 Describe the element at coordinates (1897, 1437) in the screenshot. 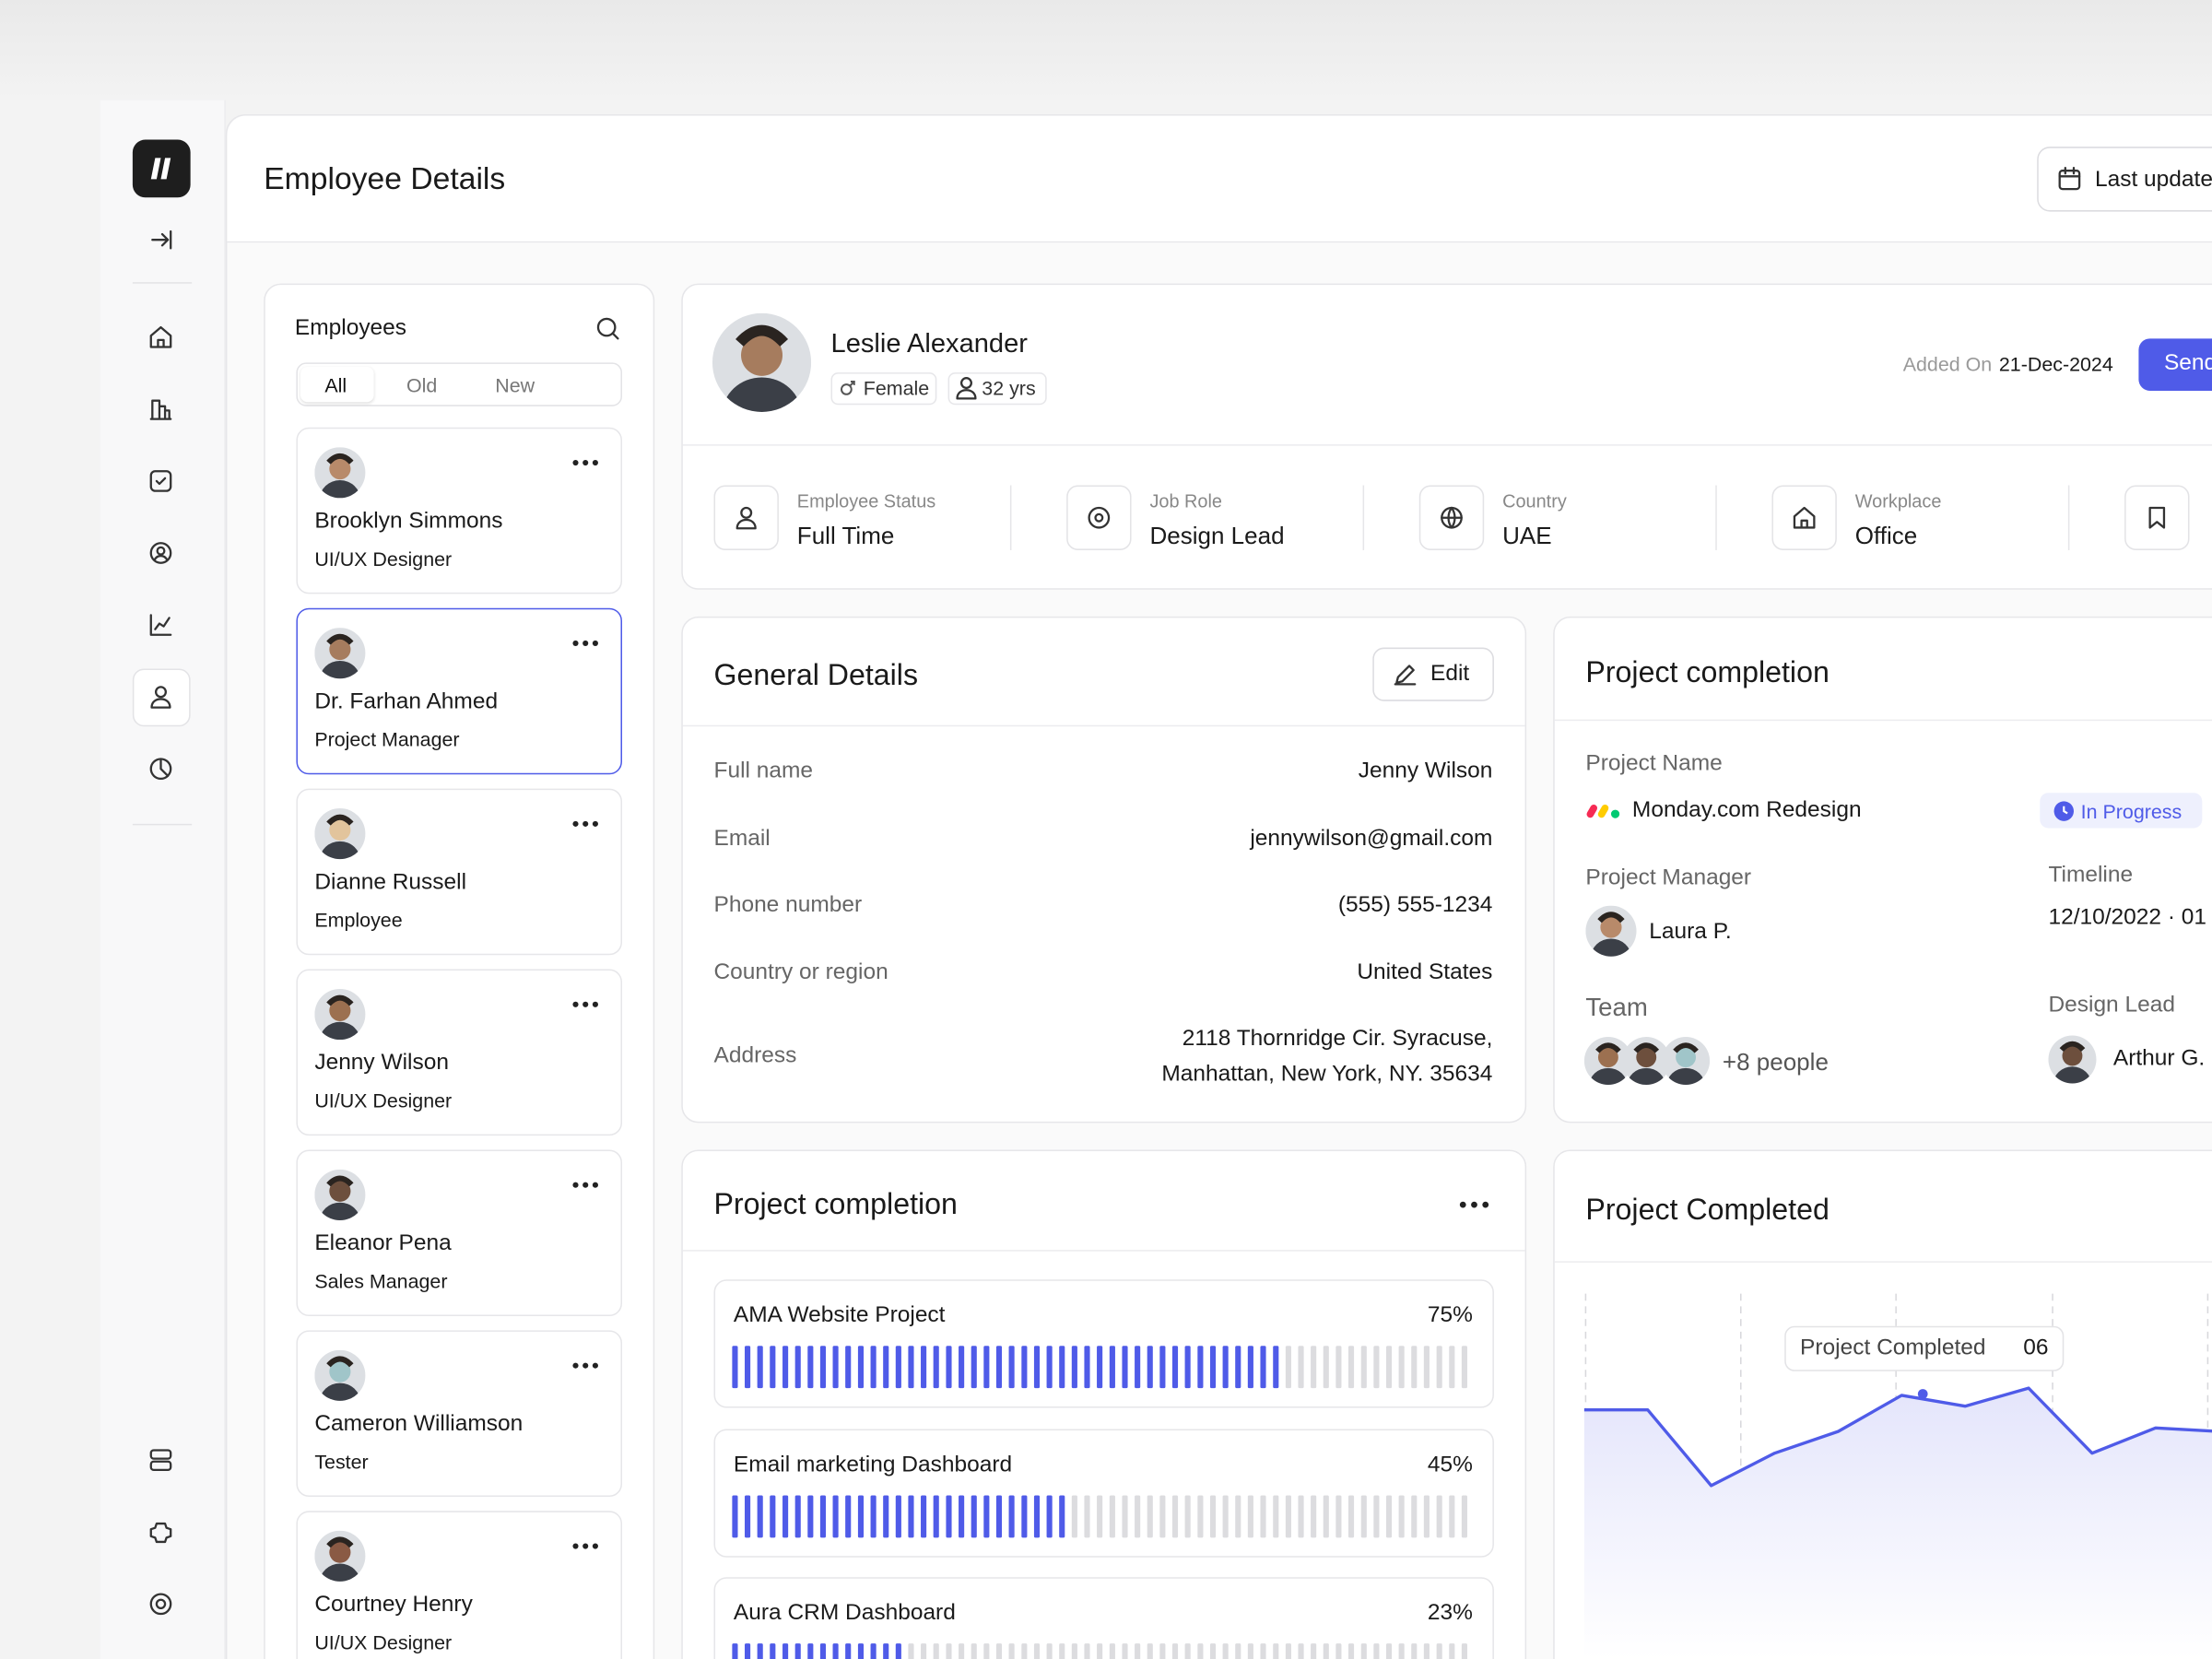

I see `line` at that location.